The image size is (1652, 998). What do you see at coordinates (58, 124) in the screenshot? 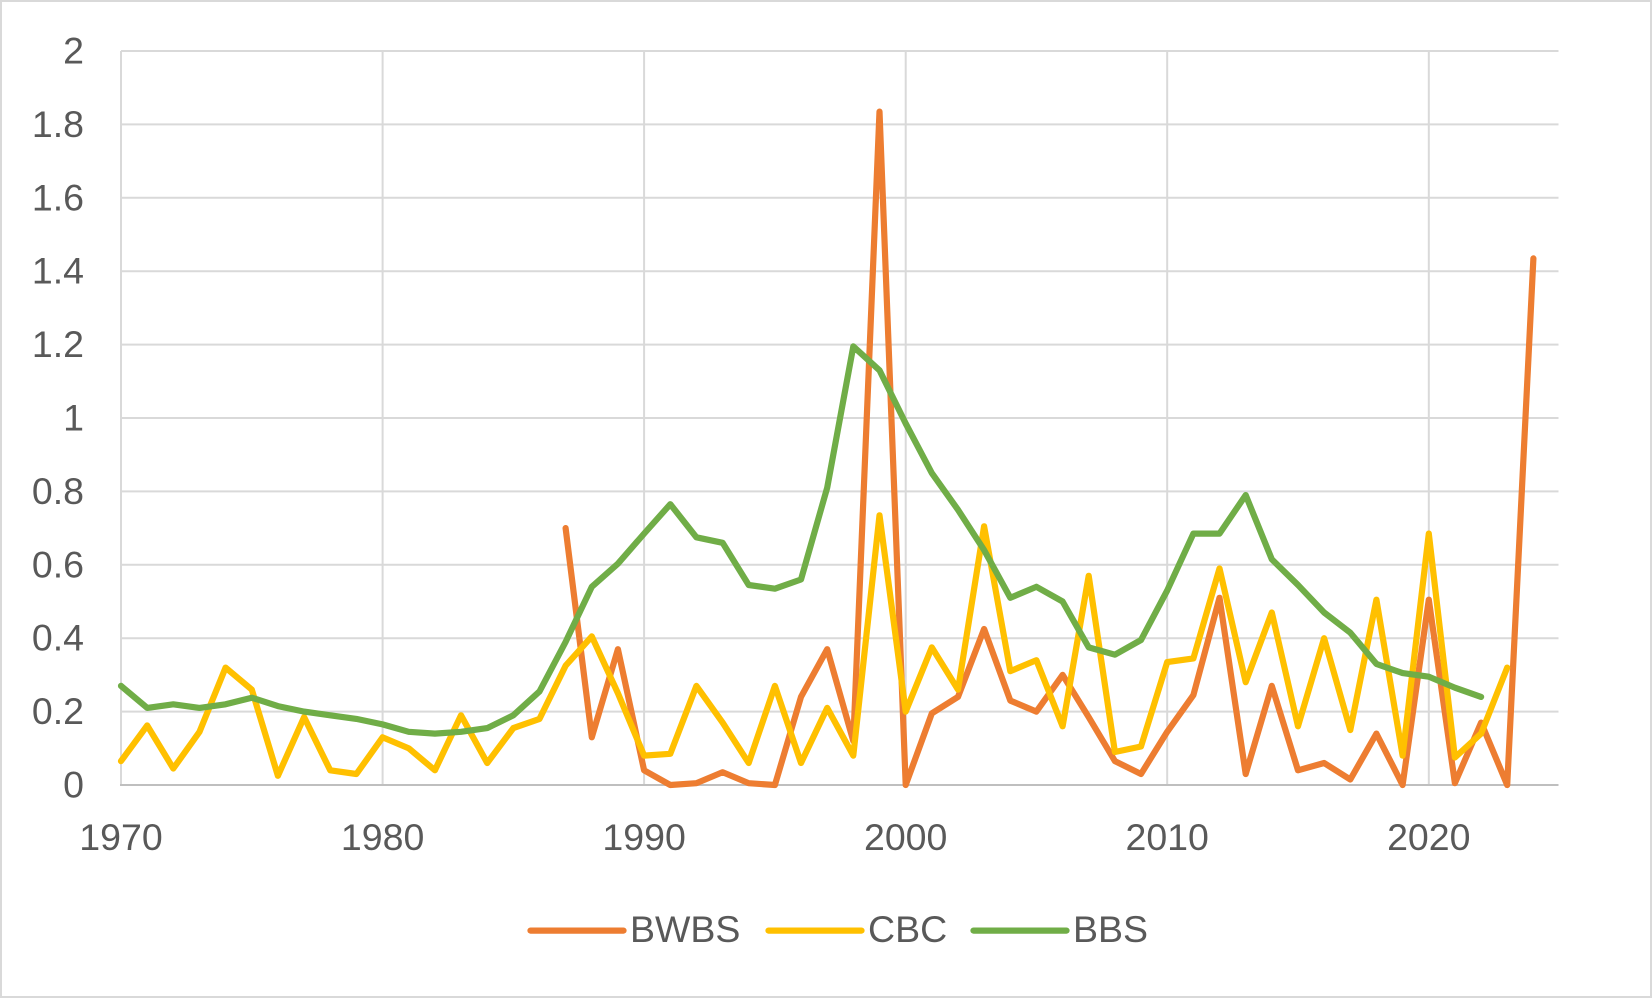
I see `svg-text: 1.8` at bounding box center [58, 124].